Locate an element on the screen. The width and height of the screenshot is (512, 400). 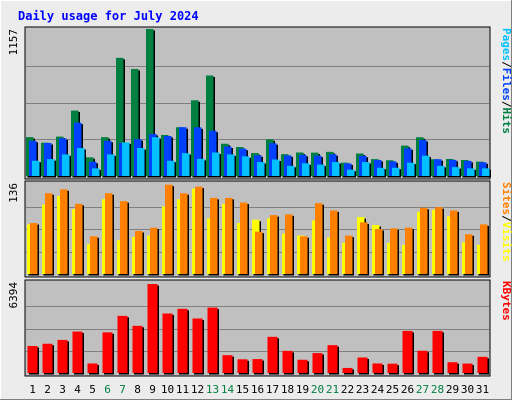
bar-hits-fill is located at coordinates (135, 122).